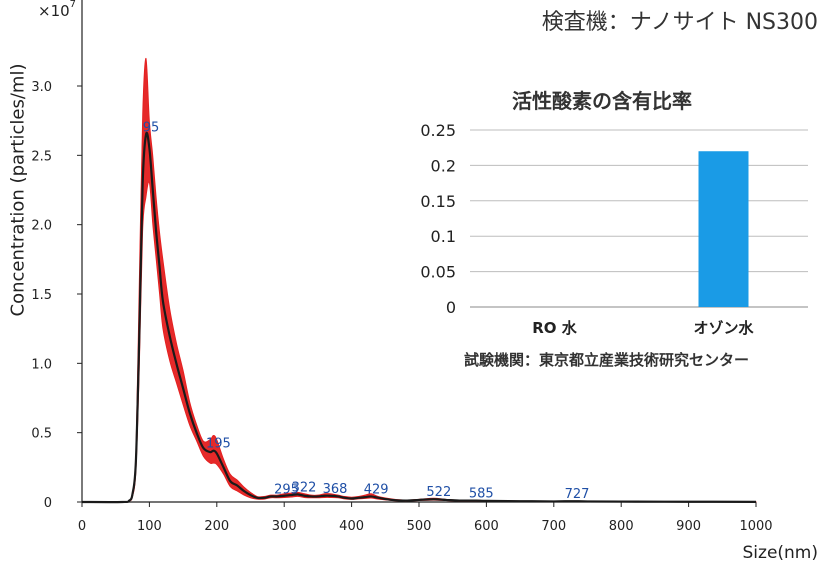  What do you see at coordinates (286, 489) in the screenshot?
I see `peak-label: 295` at bounding box center [286, 489].